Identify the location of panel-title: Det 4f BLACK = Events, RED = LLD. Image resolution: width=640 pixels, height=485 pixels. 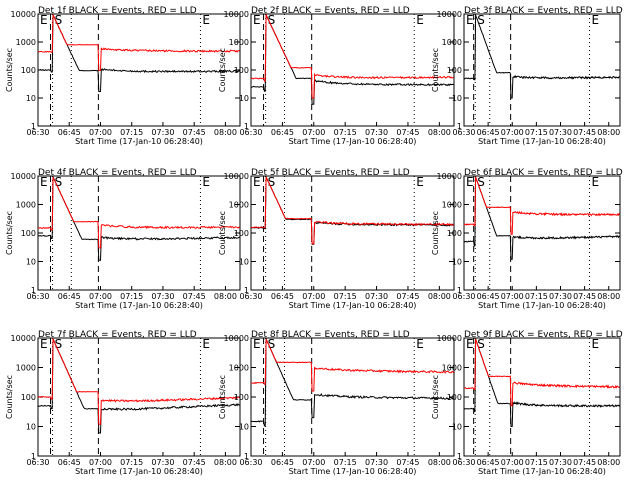
(117, 173).